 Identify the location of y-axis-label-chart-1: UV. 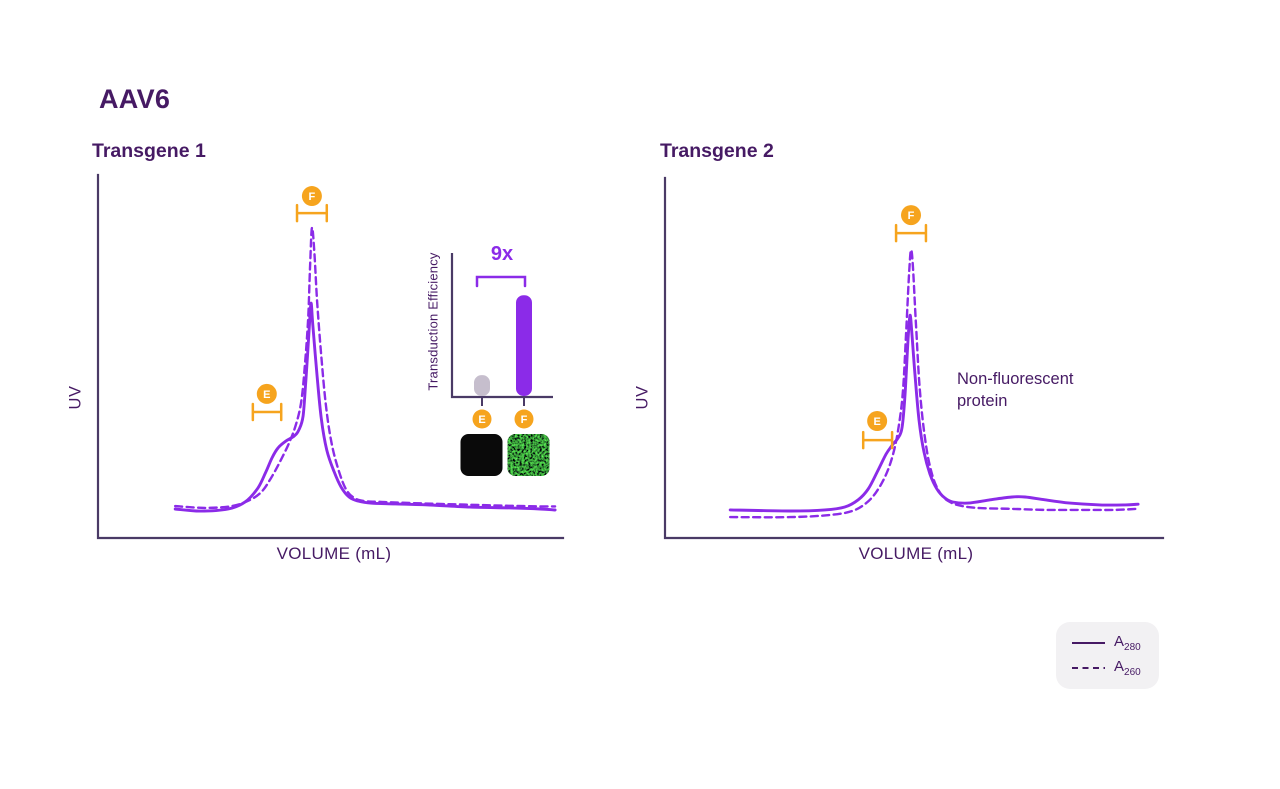
(75, 397).